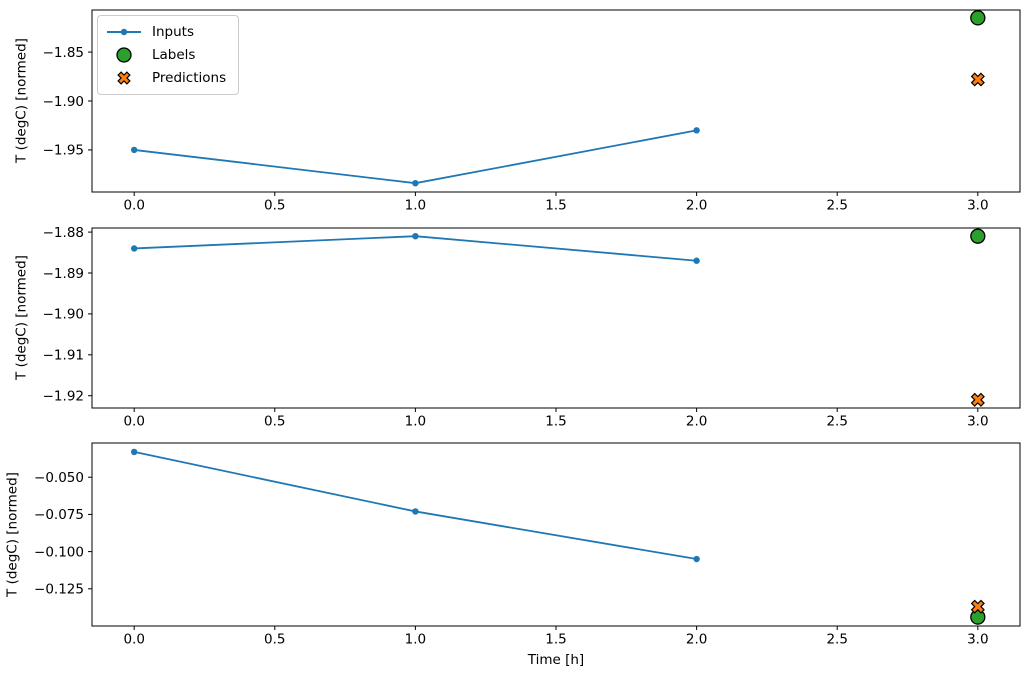 The image size is (1030, 679). What do you see at coordinates (124, 55) in the screenshot?
I see `labels-circle-icon` at bounding box center [124, 55].